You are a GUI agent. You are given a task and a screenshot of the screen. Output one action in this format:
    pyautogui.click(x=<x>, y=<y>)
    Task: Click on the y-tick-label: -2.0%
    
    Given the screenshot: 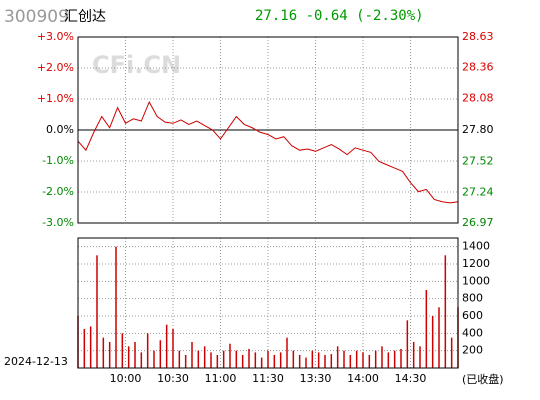 What is the action you would take?
    pyautogui.click(x=58, y=191)
    